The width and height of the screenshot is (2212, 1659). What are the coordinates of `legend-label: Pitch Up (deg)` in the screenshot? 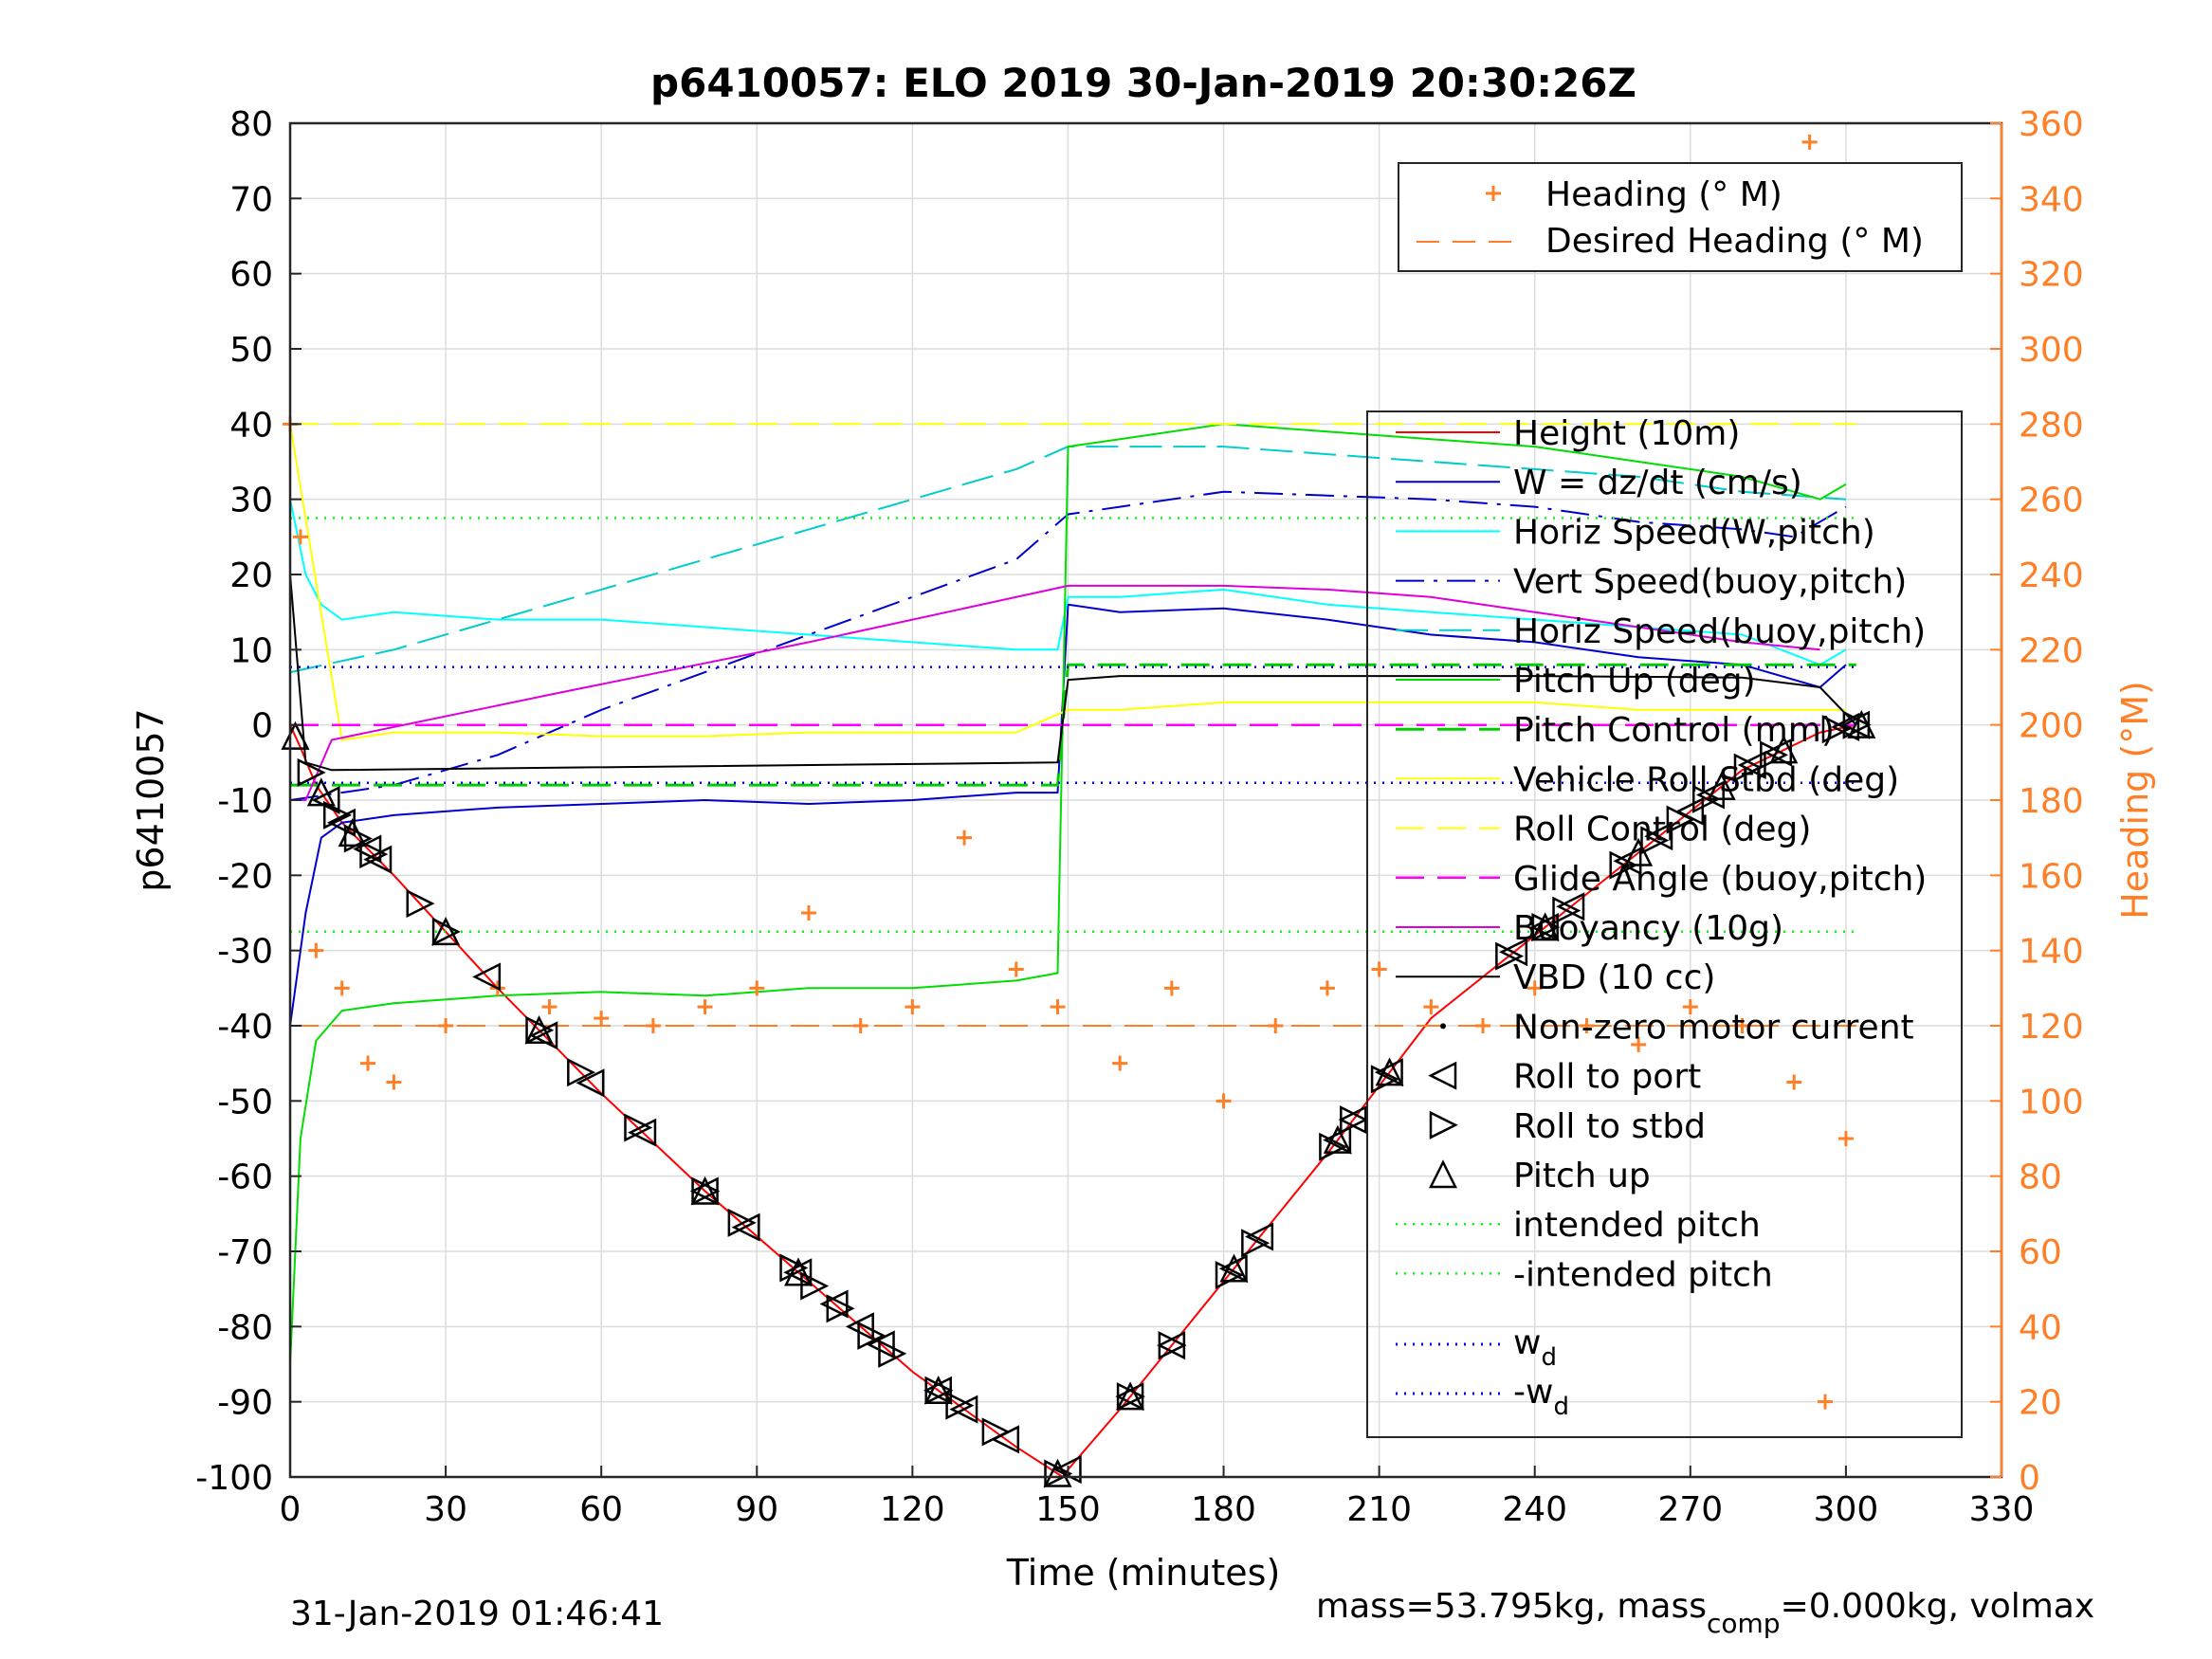 It's located at (1634, 681).